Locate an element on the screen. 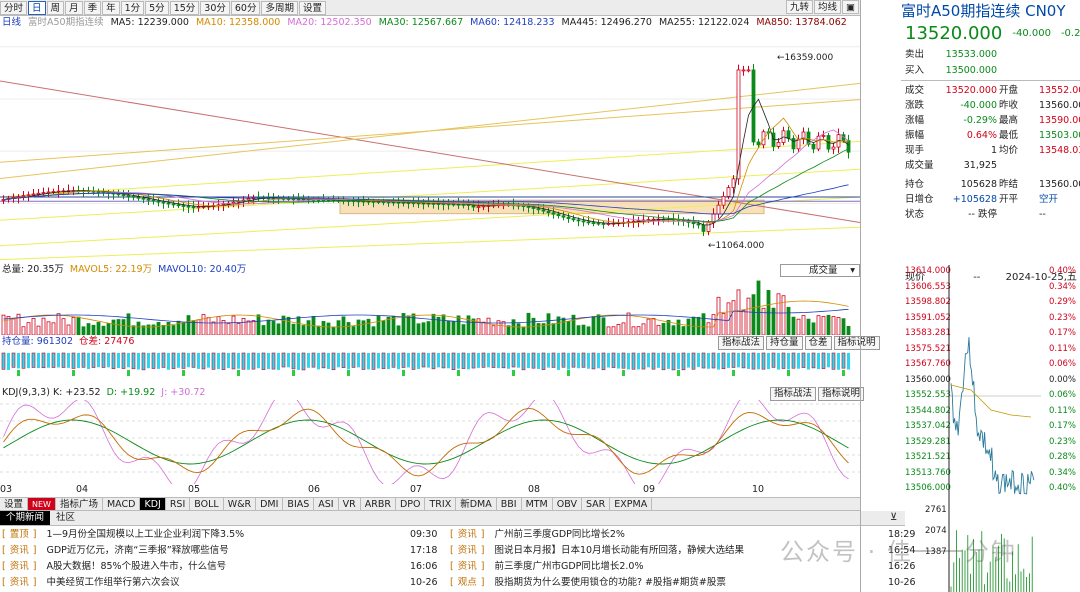  collapse-icon: ⊻ is located at coordinates (894, 517).